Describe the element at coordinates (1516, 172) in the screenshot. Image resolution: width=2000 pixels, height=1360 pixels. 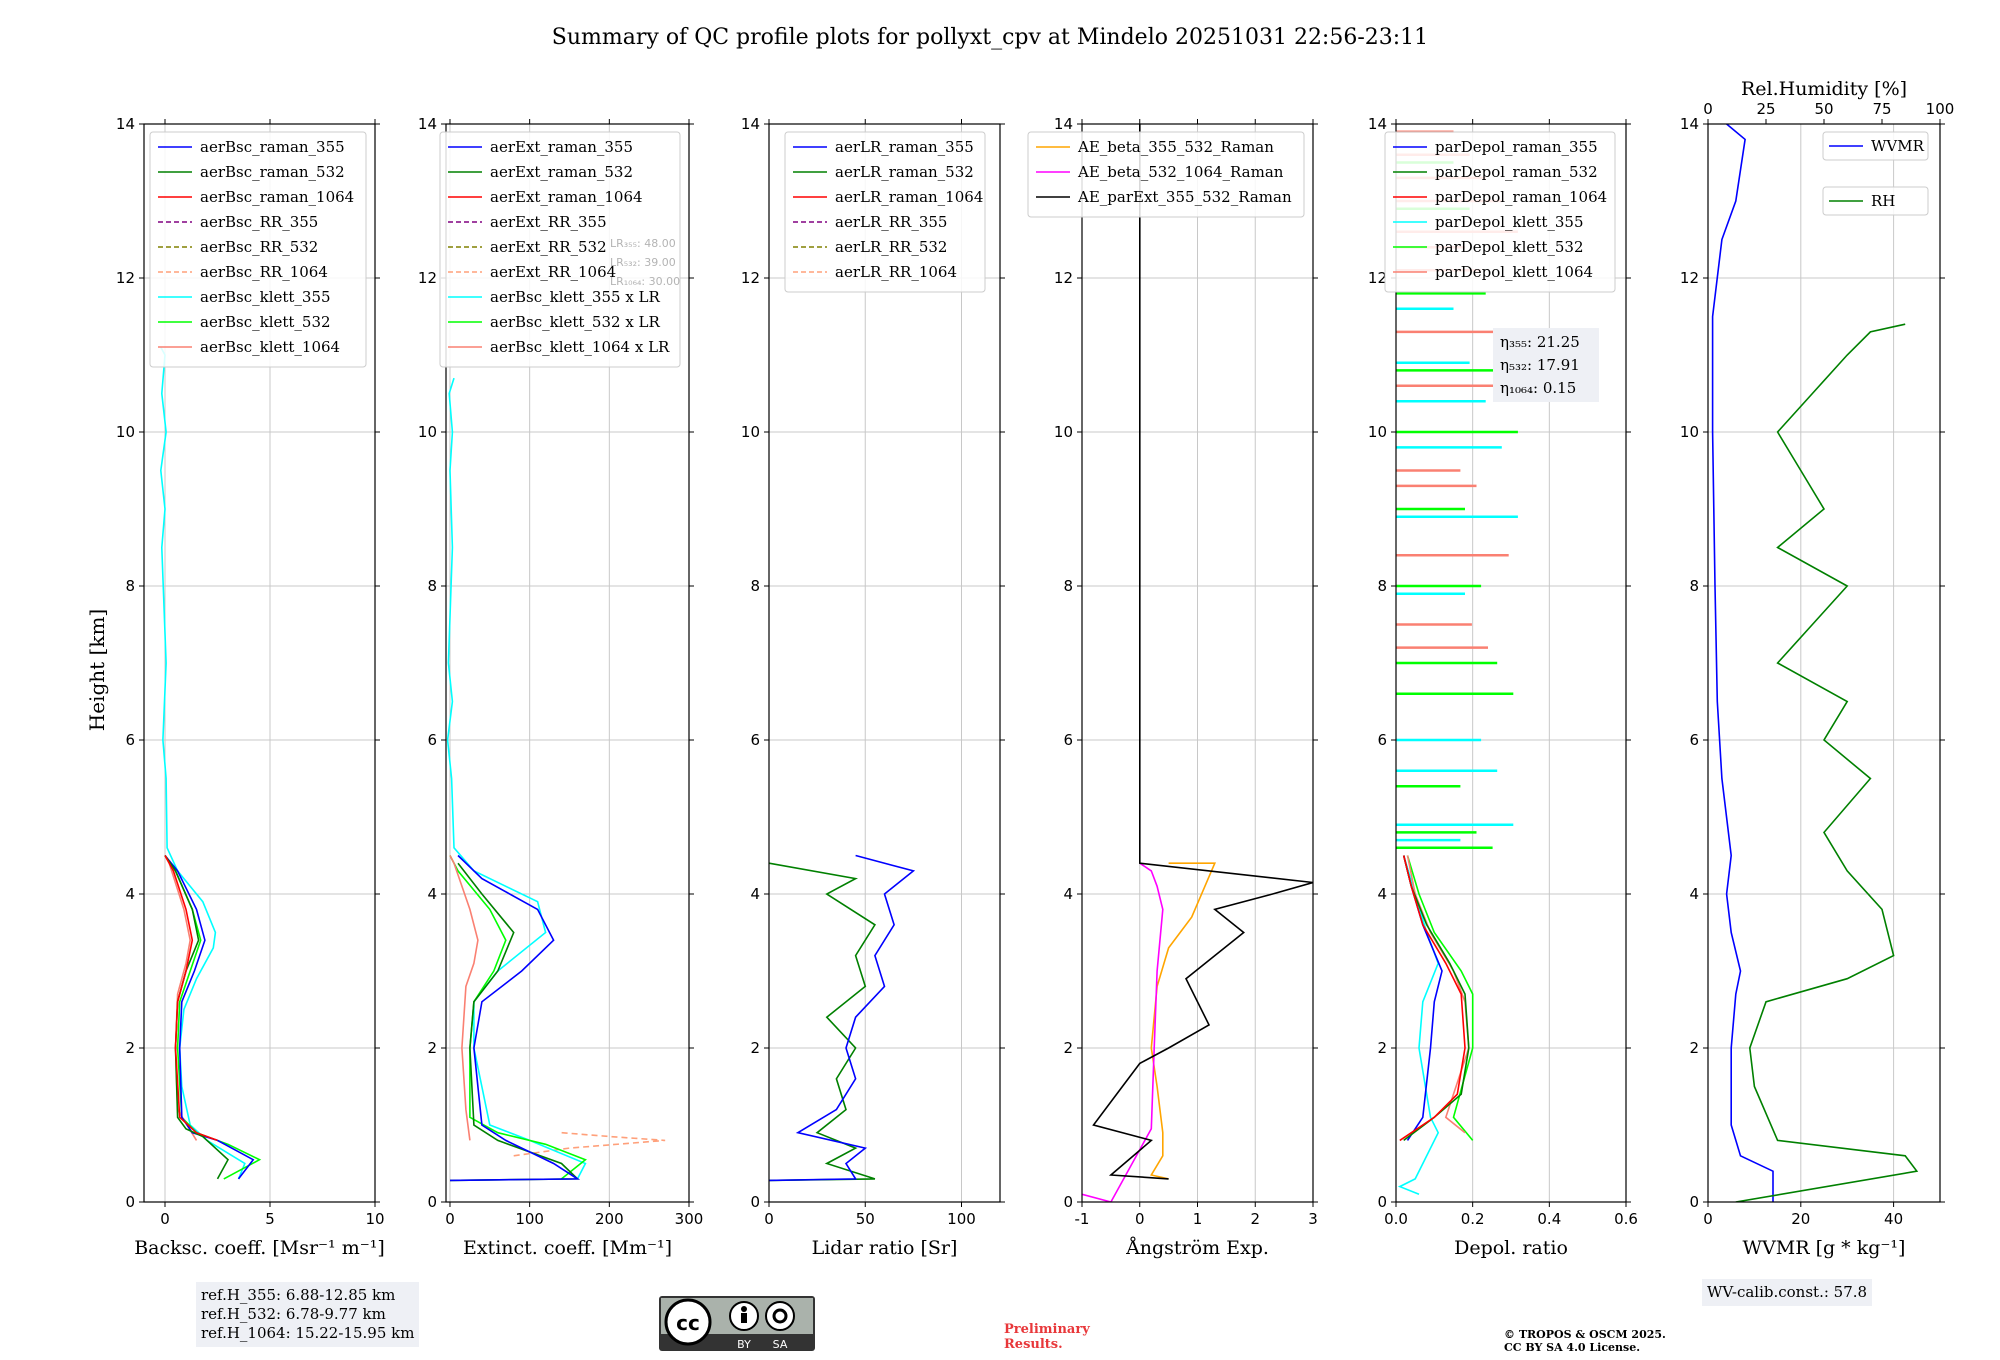
I see `legend-entry: parDepol_raman_532` at that location.